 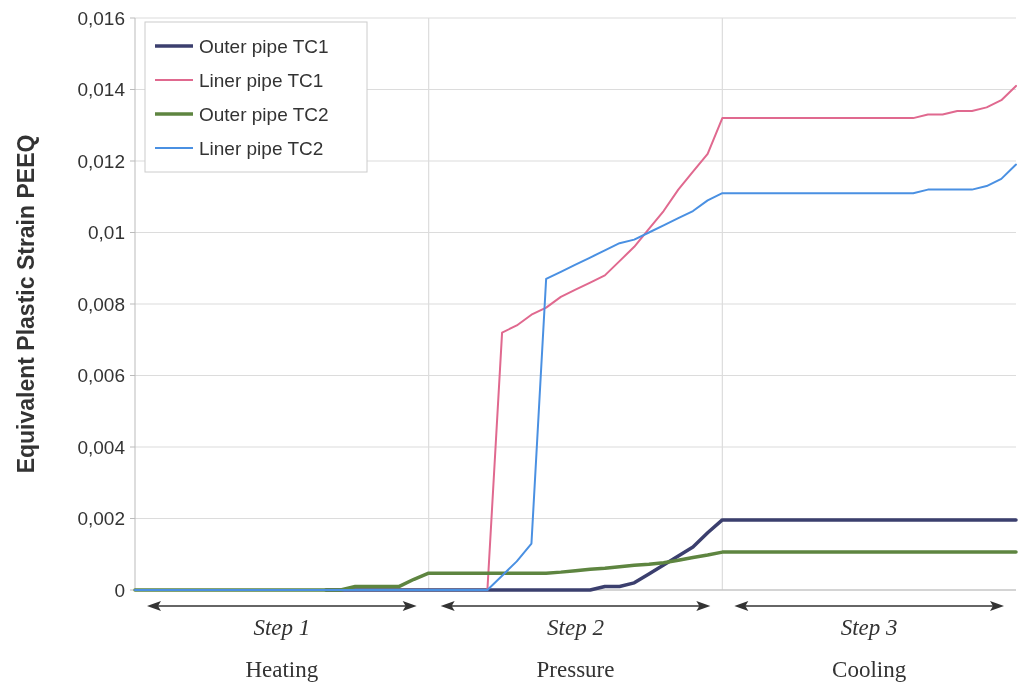 I want to click on text: Step 2, so click(x=575, y=627).